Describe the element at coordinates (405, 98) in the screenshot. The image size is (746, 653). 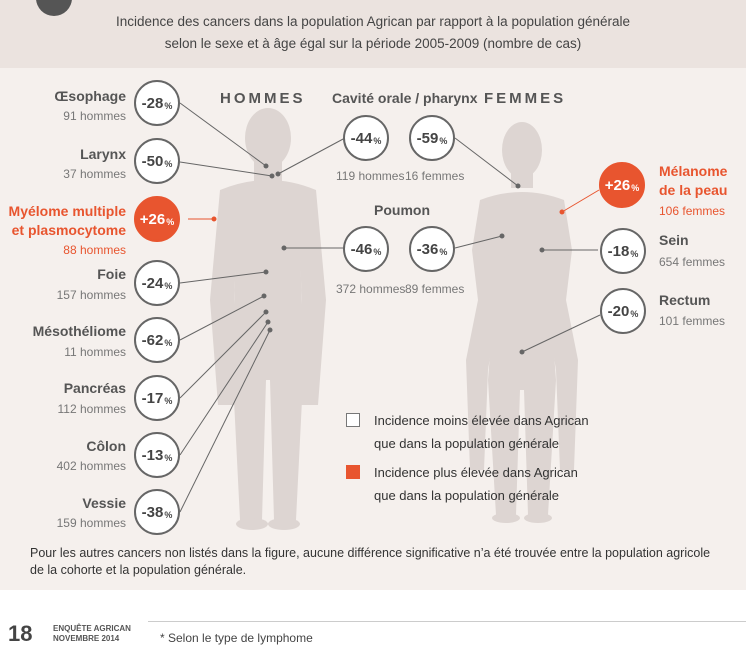
I see `cavite-label: Cavité orale / pharynx` at that location.